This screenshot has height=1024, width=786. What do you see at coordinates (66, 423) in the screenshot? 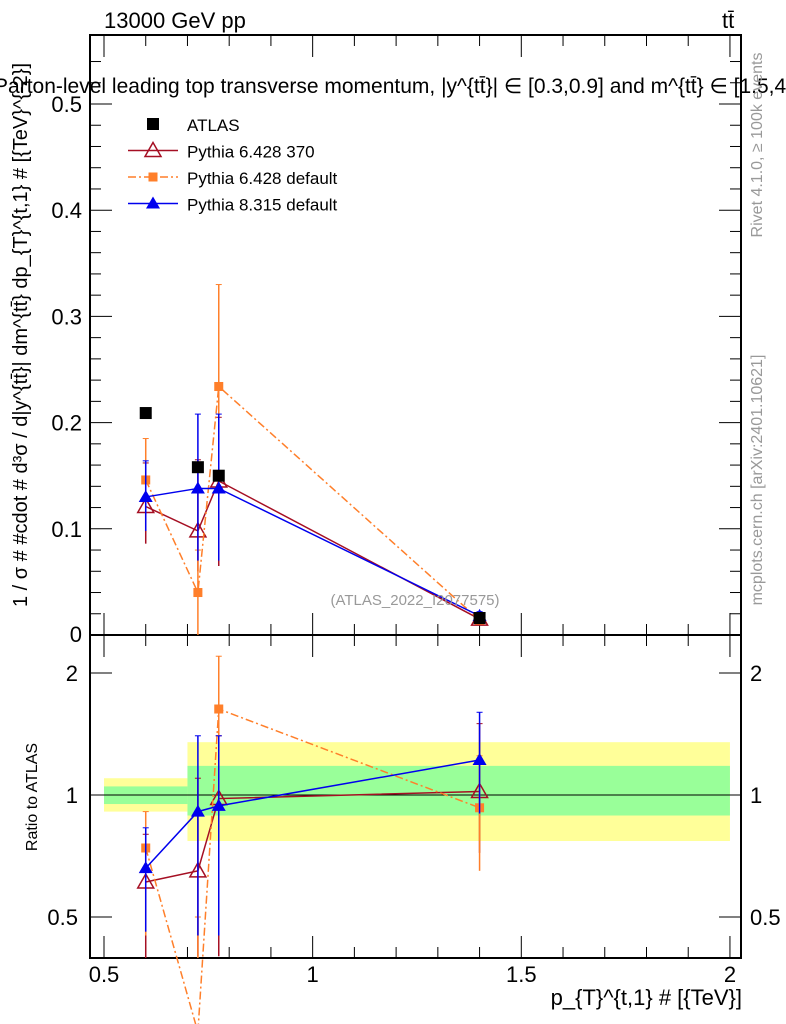
I see `y-tick-label: 0.2` at bounding box center [66, 423].